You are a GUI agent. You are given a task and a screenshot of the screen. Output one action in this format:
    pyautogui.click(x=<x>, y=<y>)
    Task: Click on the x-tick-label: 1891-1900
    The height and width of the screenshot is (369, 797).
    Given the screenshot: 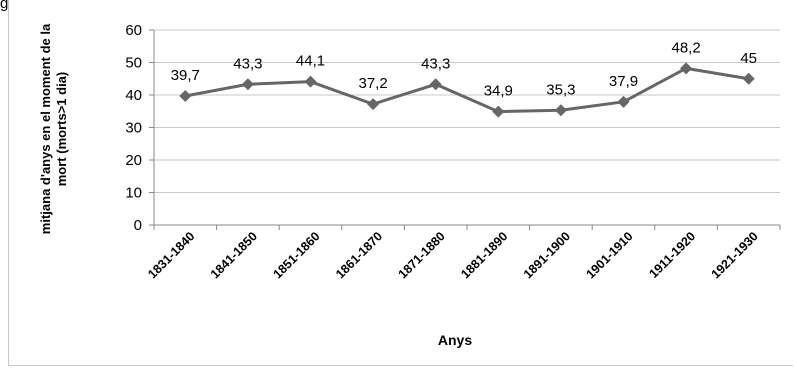 What is the action you would take?
    pyautogui.click(x=547, y=255)
    